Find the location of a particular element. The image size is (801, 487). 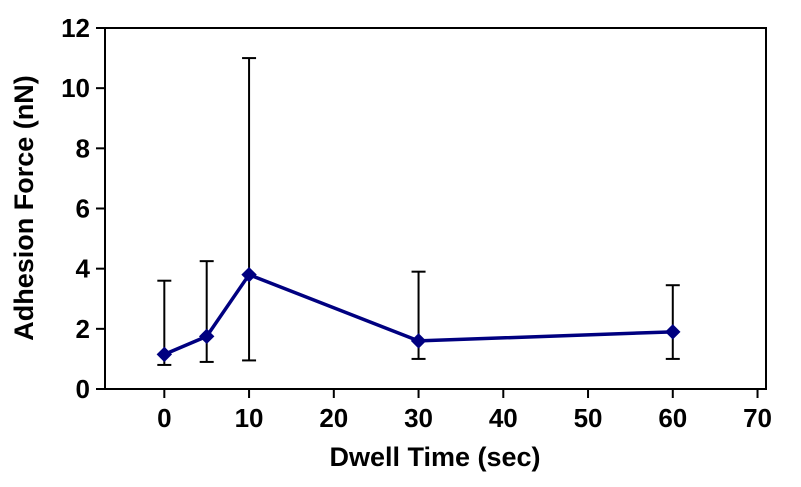

x-tick-label: 10 is located at coordinates (249, 418).